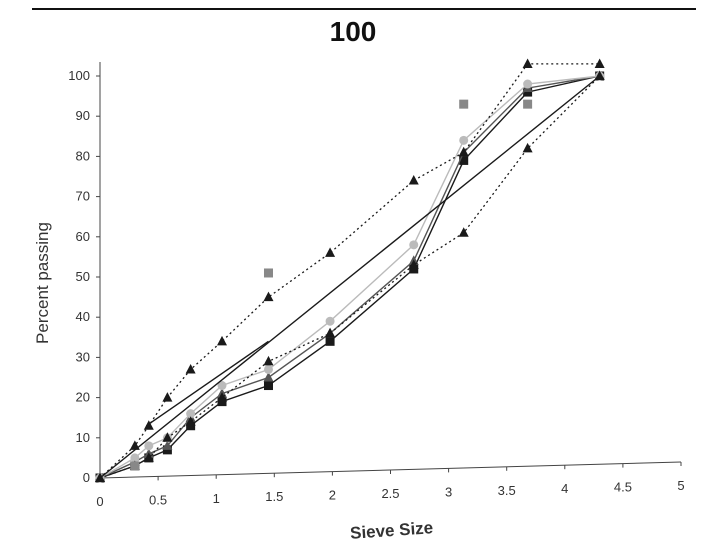 The height and width of the screenshot is (544, 706). I want to click on x-tick-label: 2.5, so click(390, 493).